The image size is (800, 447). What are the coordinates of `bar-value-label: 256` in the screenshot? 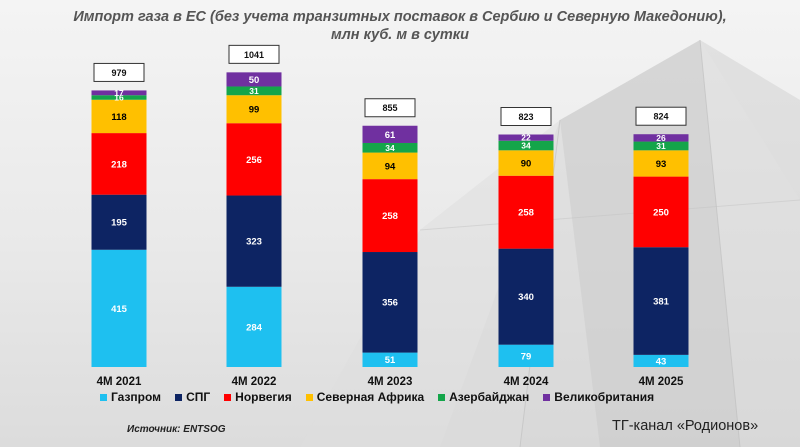 It's located at (254, 160).